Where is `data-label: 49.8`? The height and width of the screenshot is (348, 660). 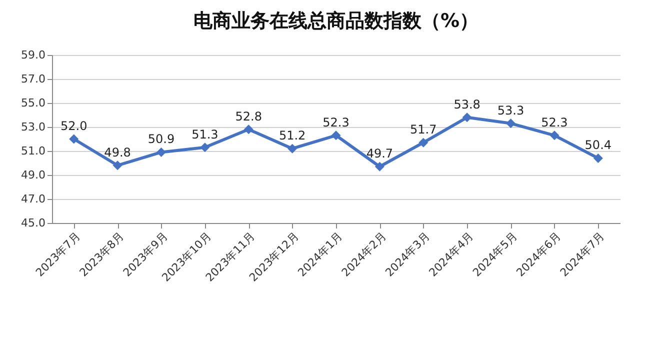
data-label: 49.8 is located at coordinates (117, 152).